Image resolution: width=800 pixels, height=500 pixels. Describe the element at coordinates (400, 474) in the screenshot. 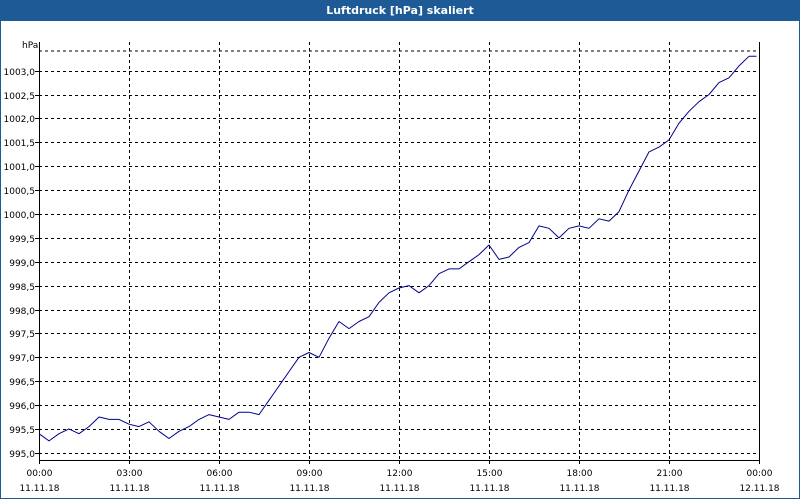

I see `x-tick-time: 12:00` at that location.